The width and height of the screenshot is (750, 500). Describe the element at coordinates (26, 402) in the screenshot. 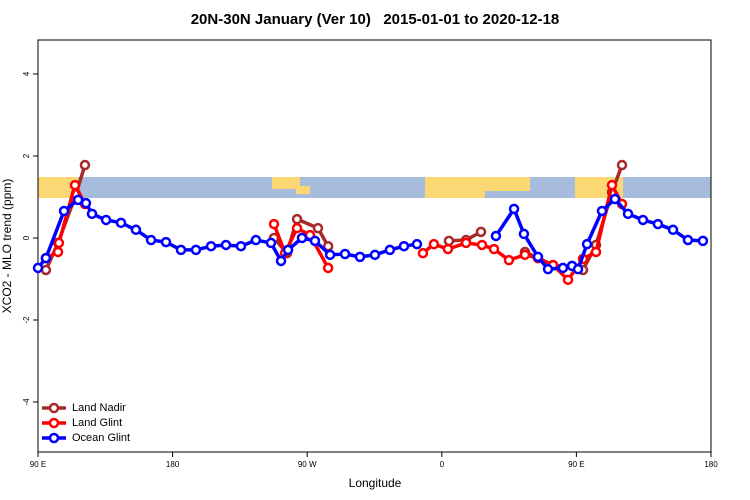

I see `y-tick-label: -4` at that location.